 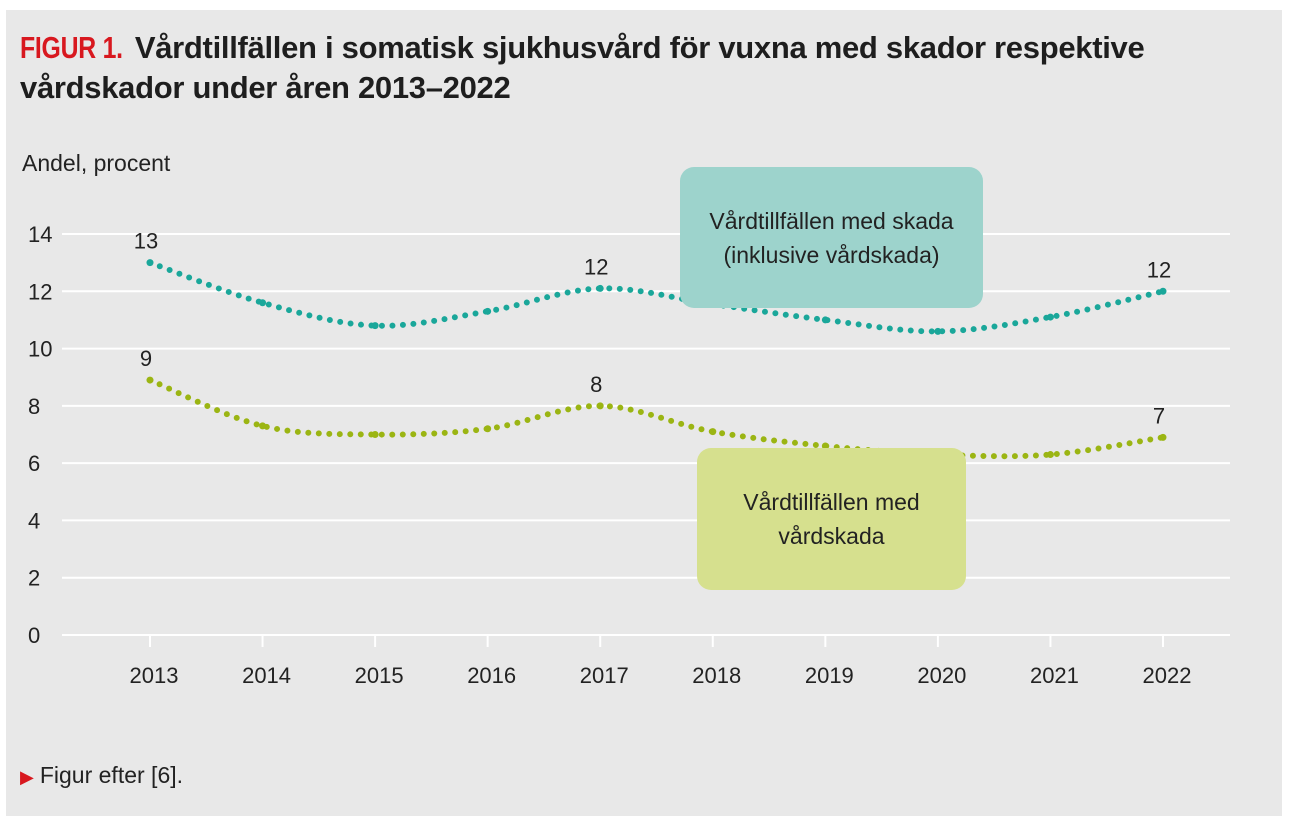 What do you see at coordinates (596, 384) in the screenshot?
I see `data-label: 8` at bounding box center [596, 384].